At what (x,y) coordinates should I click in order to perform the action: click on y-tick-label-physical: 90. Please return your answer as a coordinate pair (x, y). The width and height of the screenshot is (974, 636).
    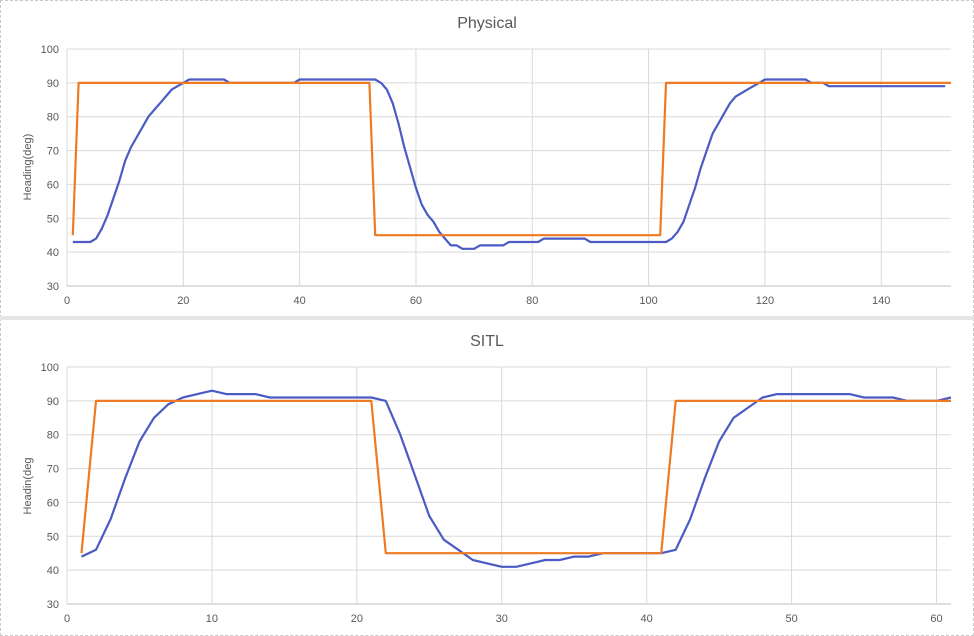
    Looking at the image, I should click on (53, 84).